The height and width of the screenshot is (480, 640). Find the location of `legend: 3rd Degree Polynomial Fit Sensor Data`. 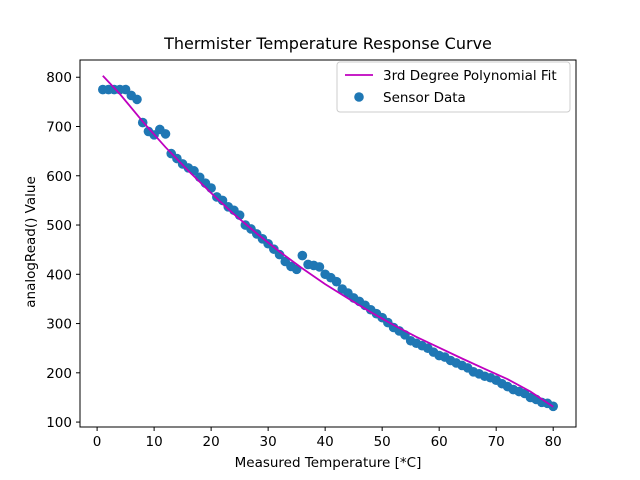

legend: 3rd Degree Polynomial Fit Sensor Data is located at coordinates (453, 87).